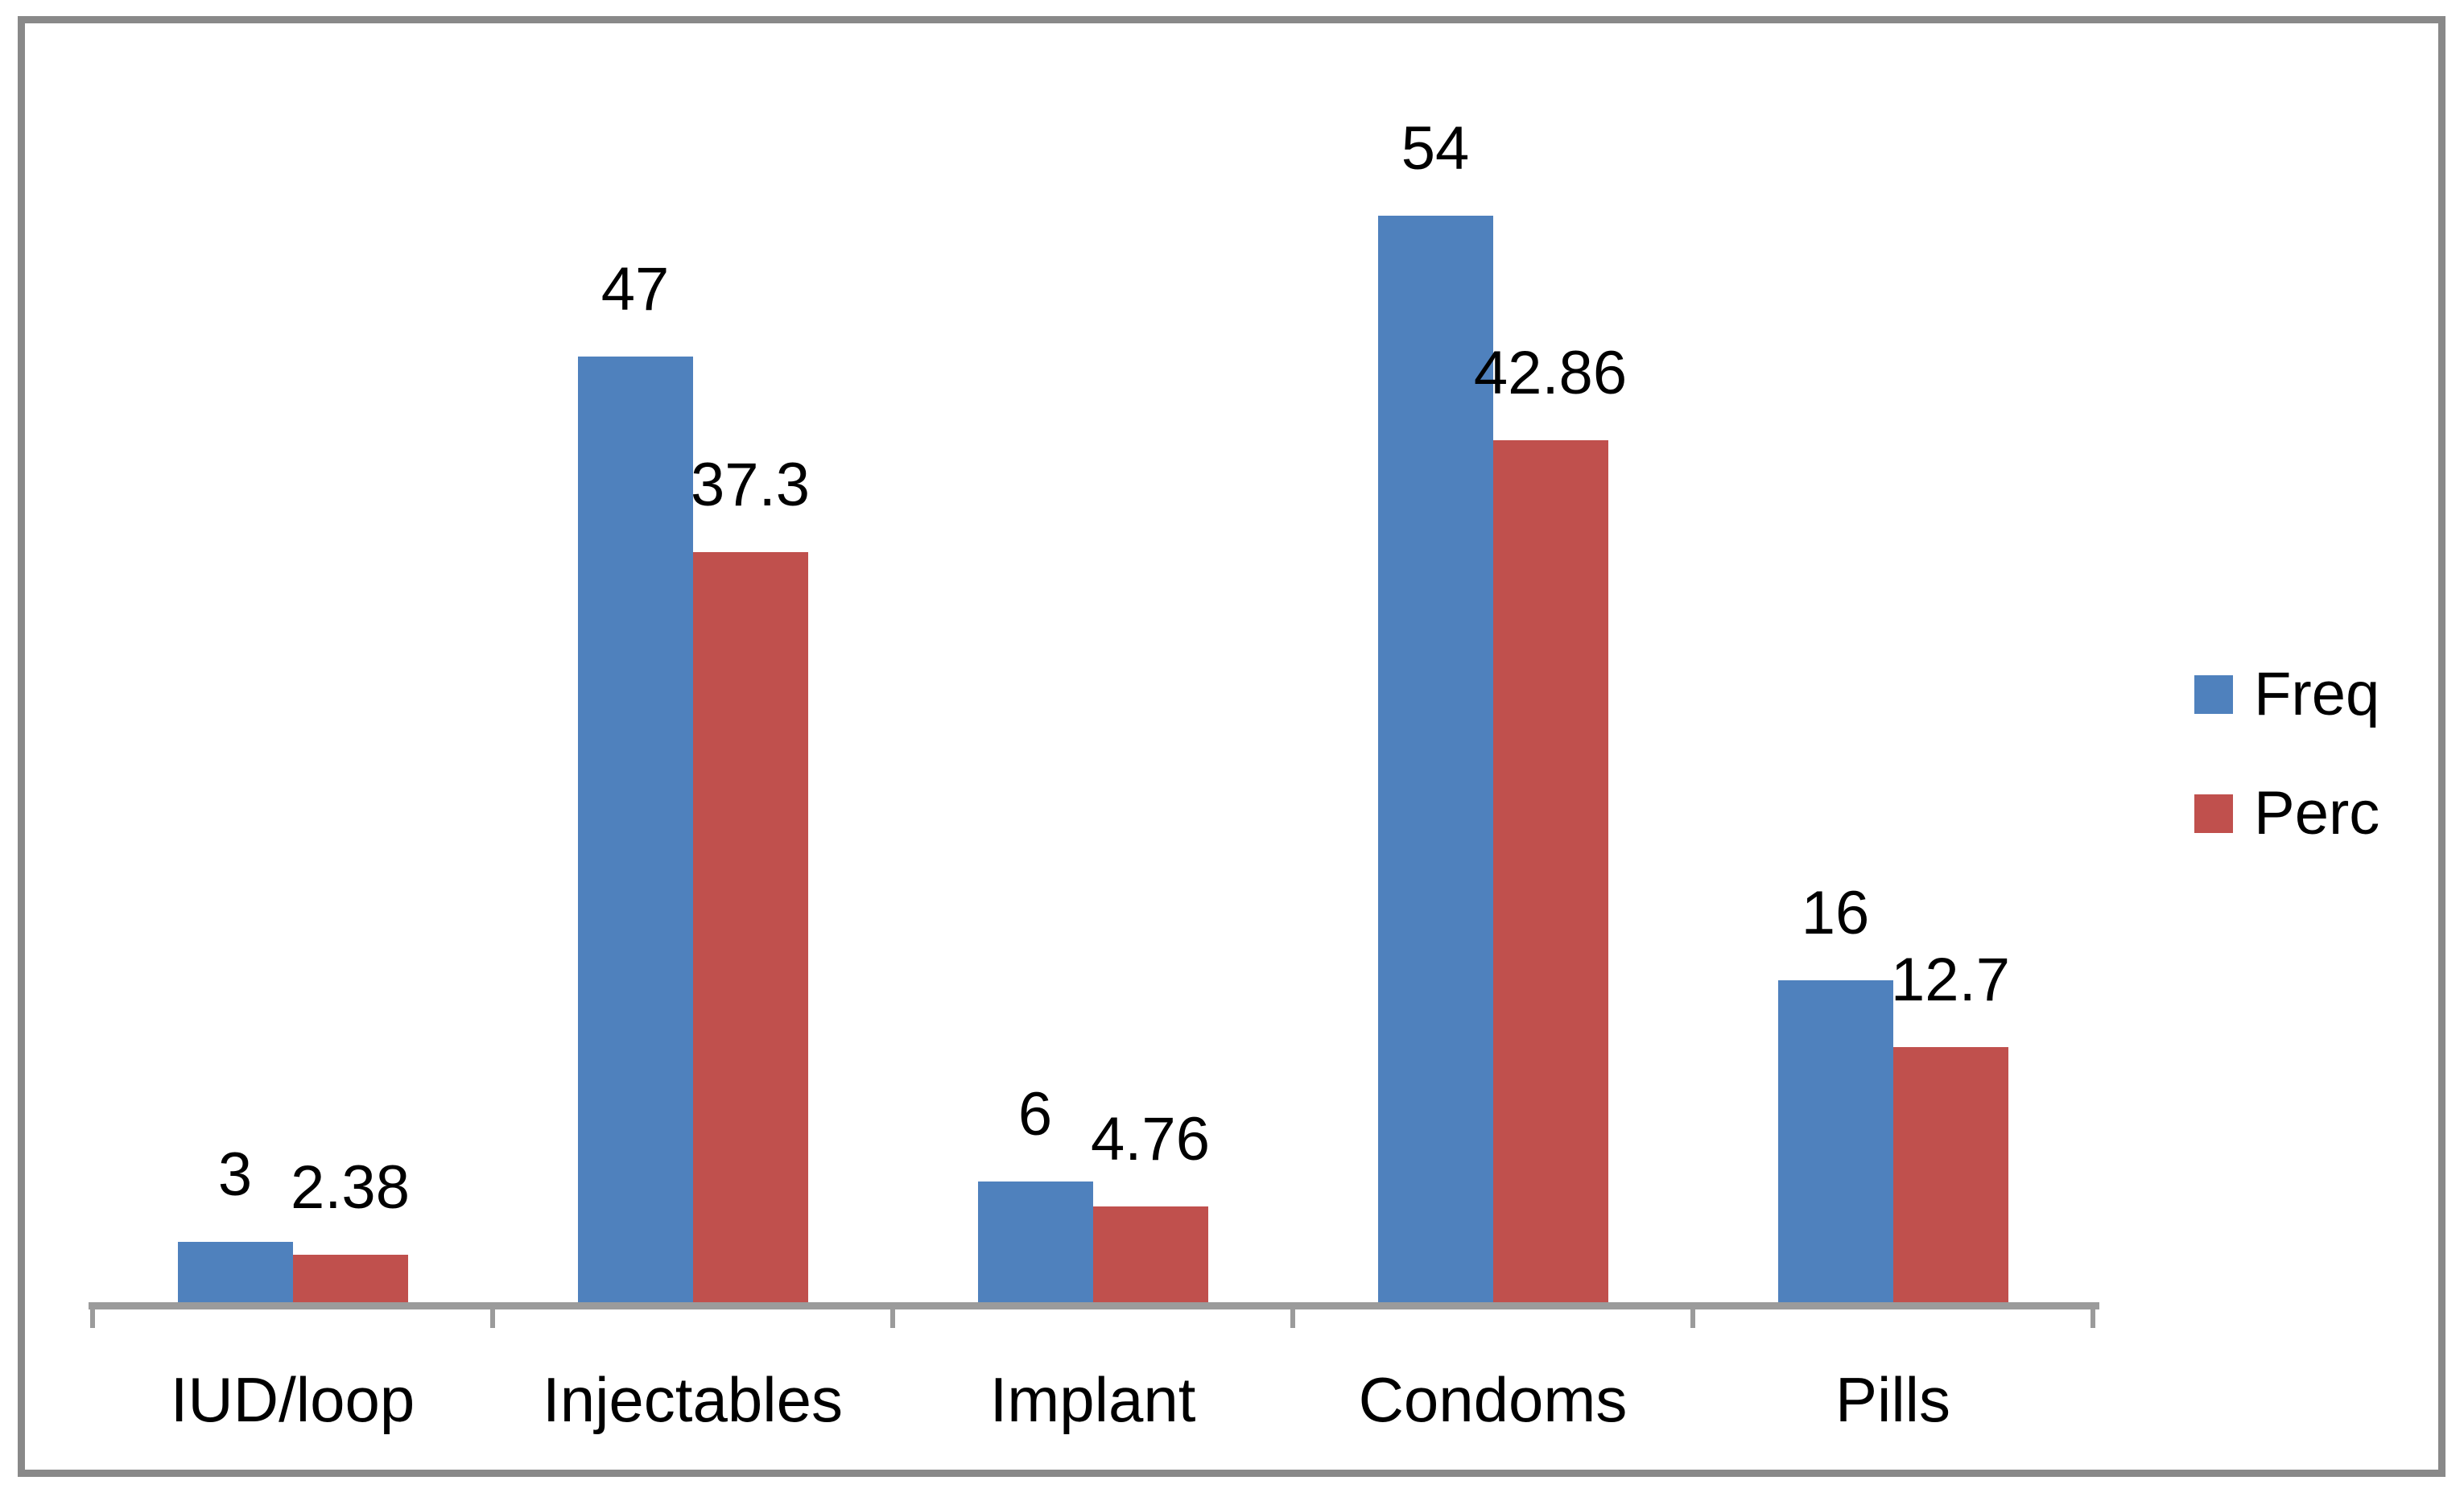  I want to click on value-label-freq-condoms: 54, so click(1435, 148).